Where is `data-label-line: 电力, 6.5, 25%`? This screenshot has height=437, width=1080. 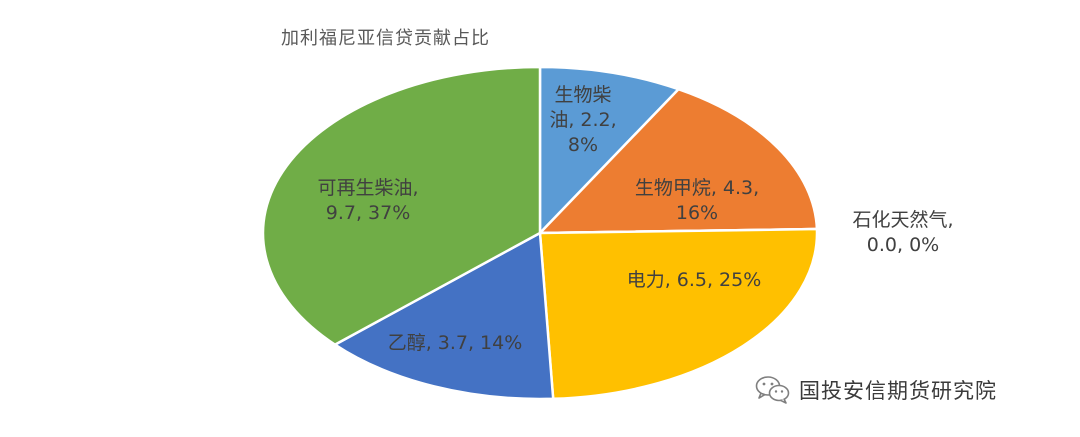
data-label-line: 电力, 6.5, 25% is located at coordinates (694, 280).